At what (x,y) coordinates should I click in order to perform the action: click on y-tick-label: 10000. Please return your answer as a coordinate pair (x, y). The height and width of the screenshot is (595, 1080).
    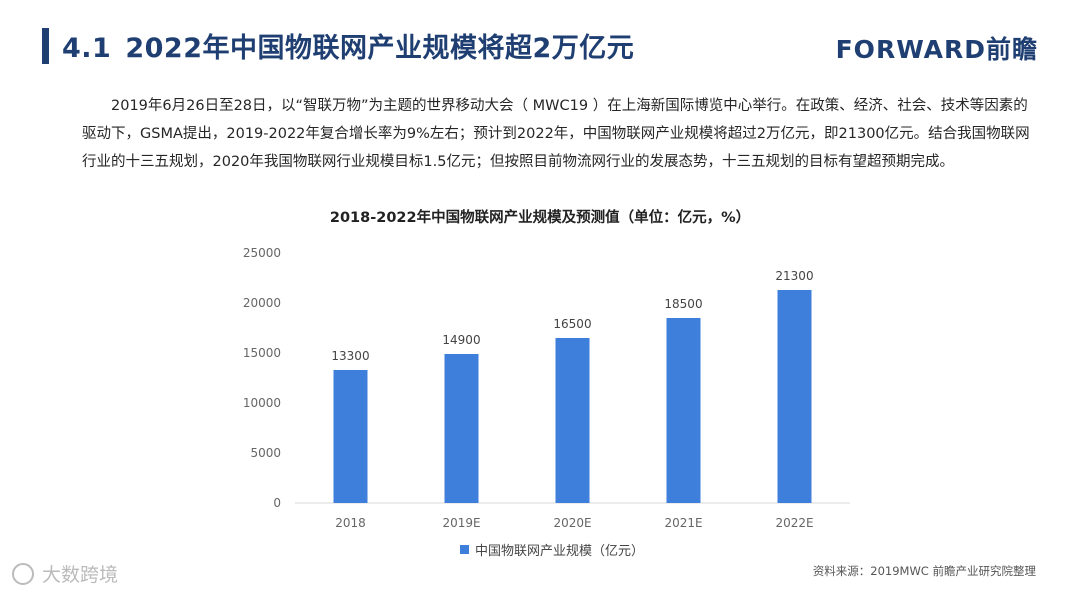
    Looking at the image, I should click on (262, 403).